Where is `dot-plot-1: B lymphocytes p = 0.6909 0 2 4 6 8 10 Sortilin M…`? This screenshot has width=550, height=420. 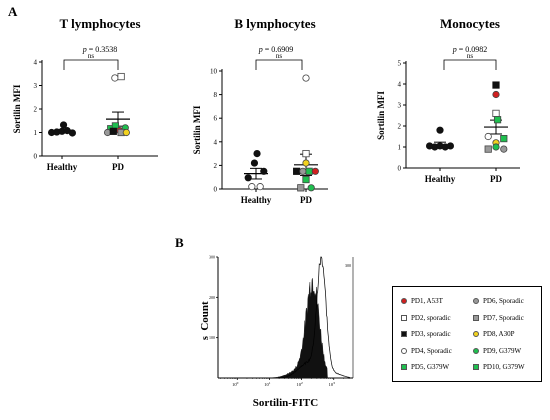 dot-plot-1: B lymphocytes p = 0.6909 0 2 4 6 8 10 Sortilin M… is located at coordinates (260, 110).